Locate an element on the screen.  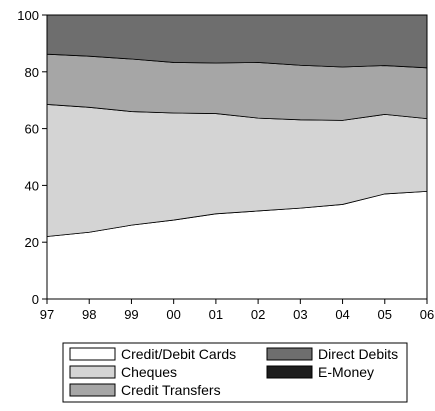
legend-label-credit-debit-cards: Credit/Debit Cards is located at coordinates (178, 354).